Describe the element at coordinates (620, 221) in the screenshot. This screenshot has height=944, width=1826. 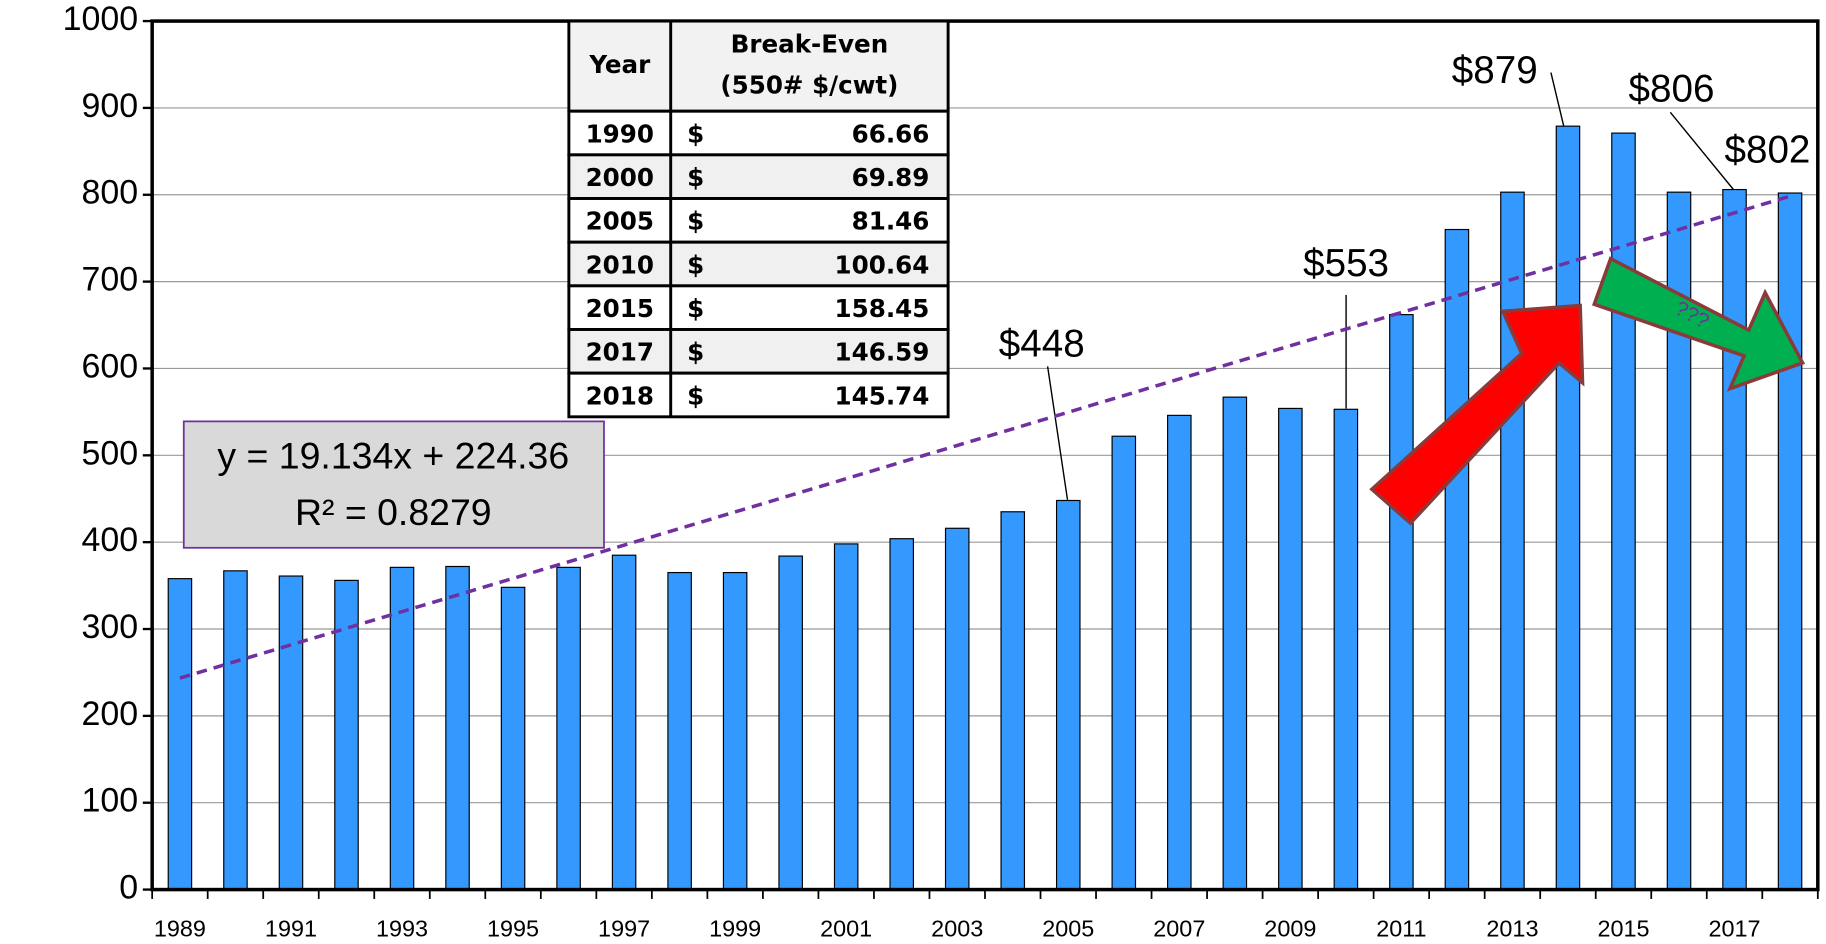
I see `table-cell: 2005` at that location.